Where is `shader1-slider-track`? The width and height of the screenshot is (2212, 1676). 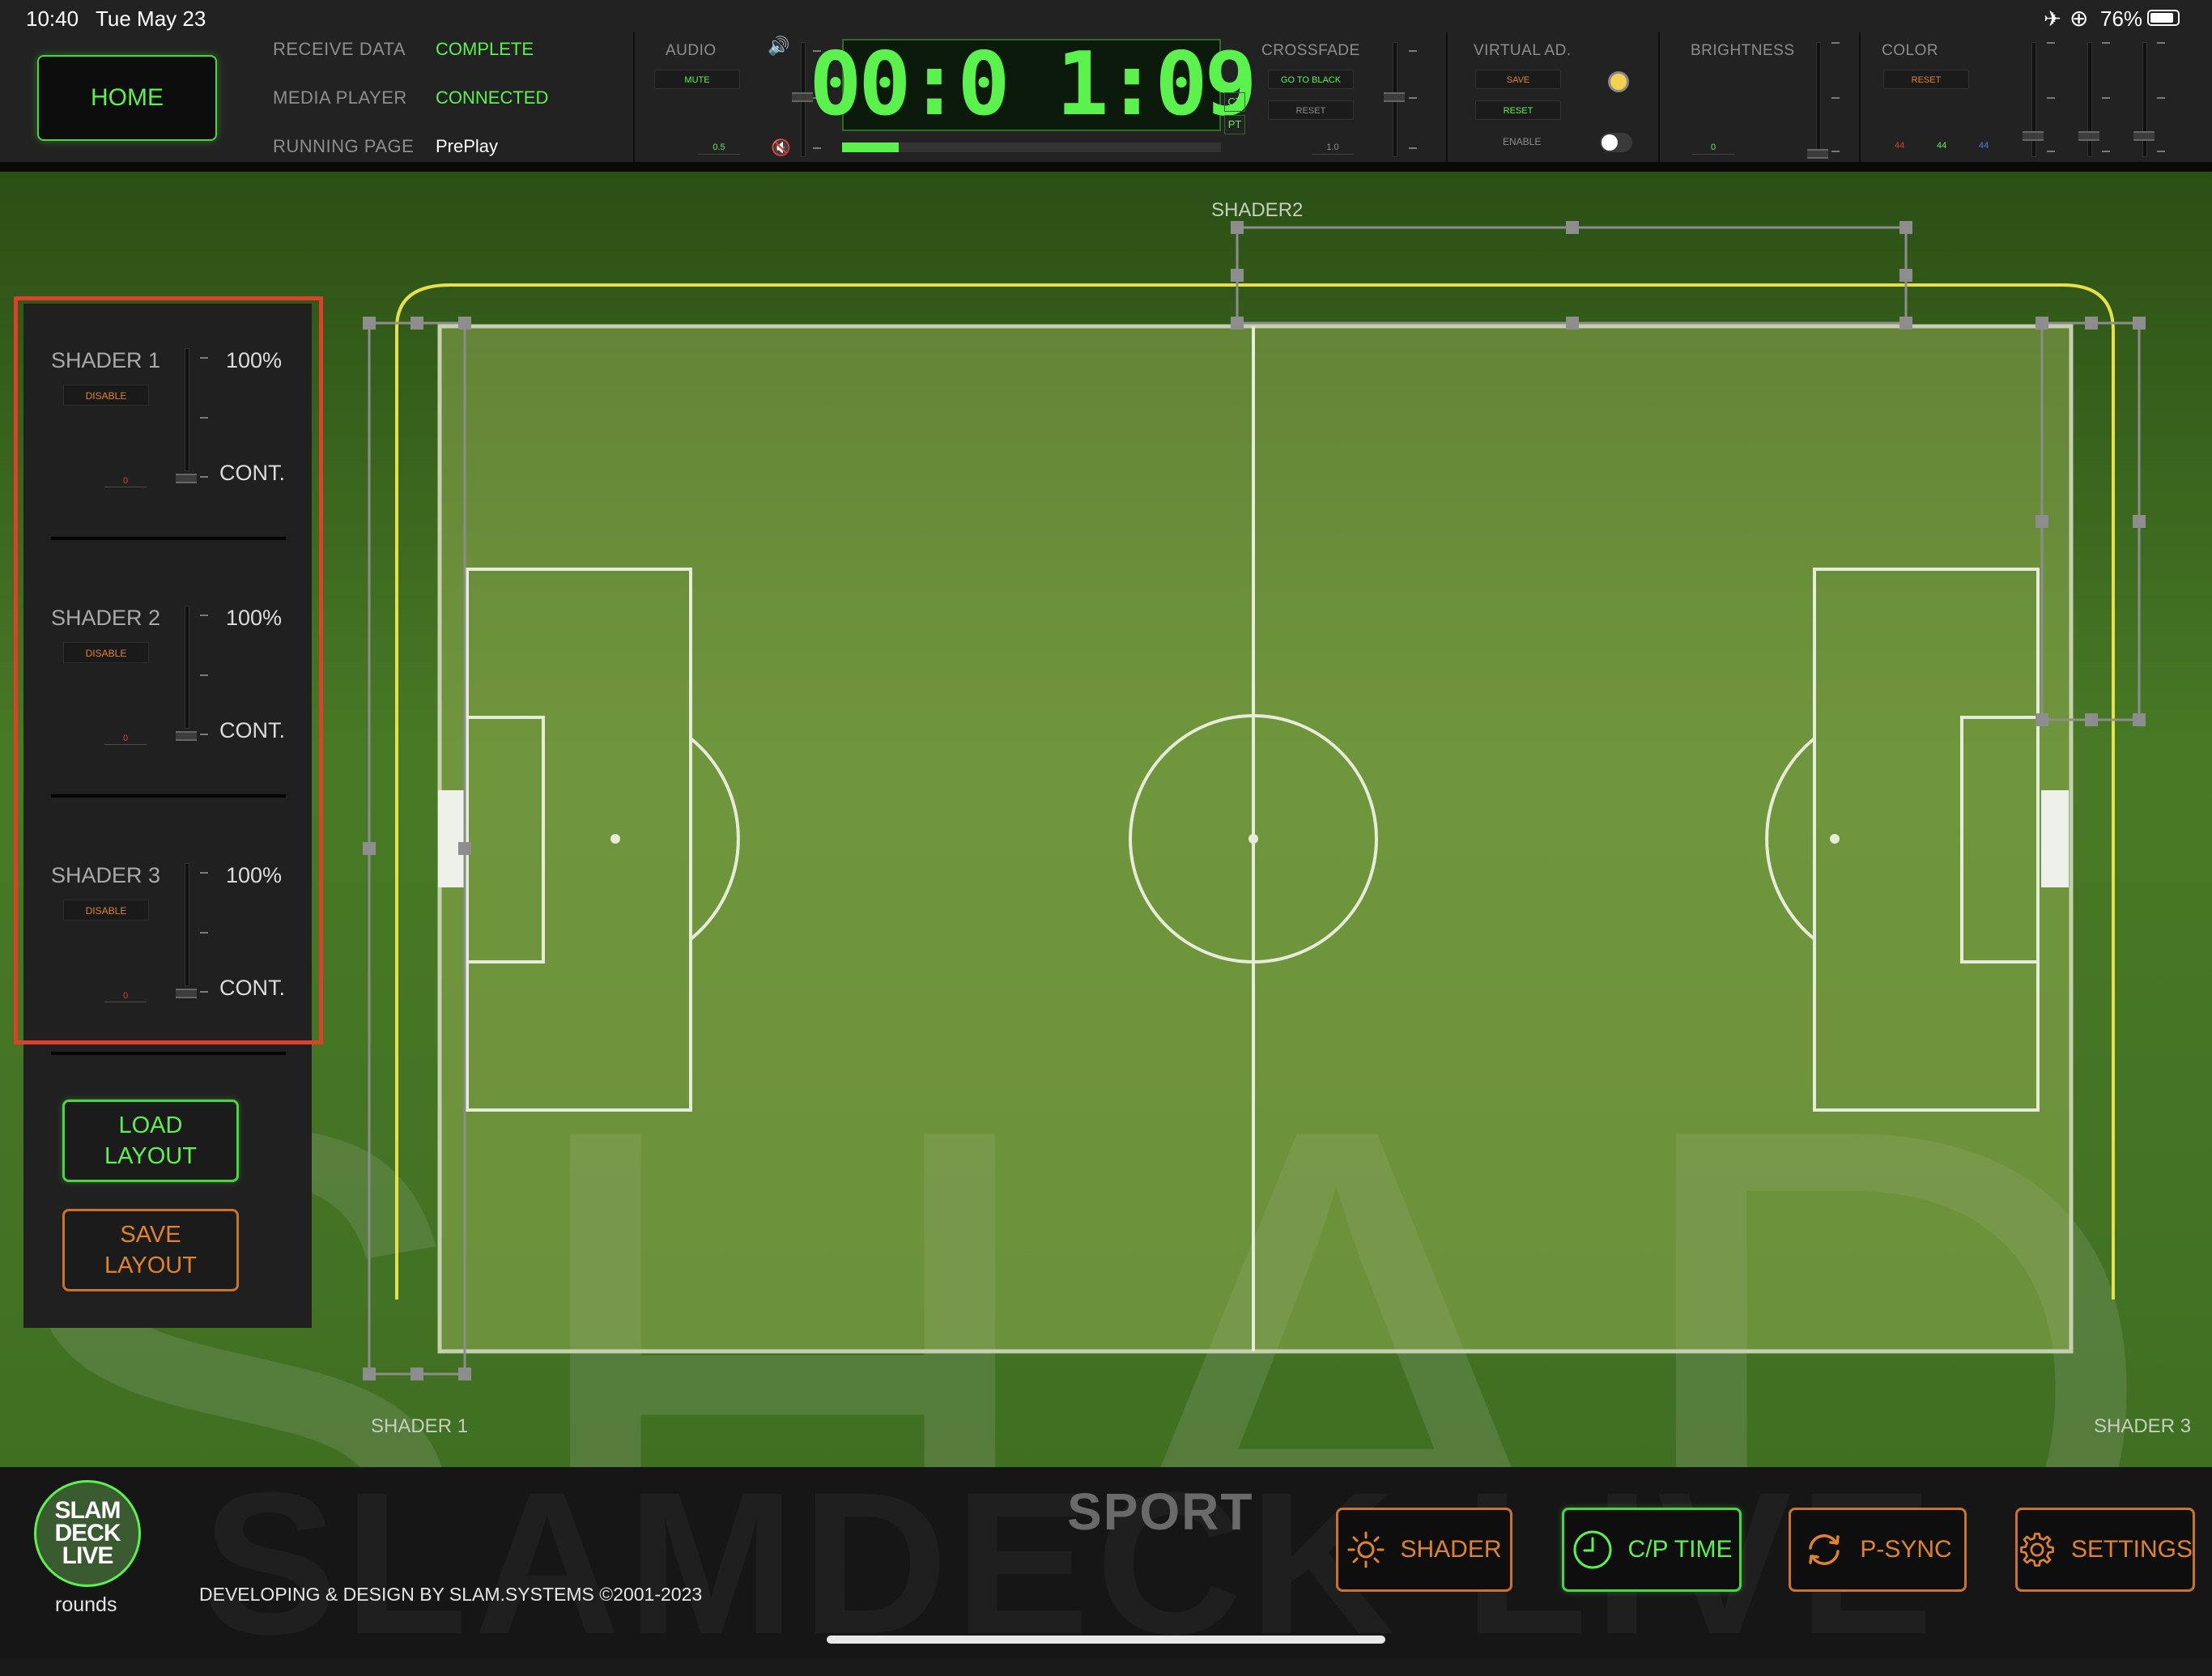 shader1-slider-track is located at coordinates (187, 409).